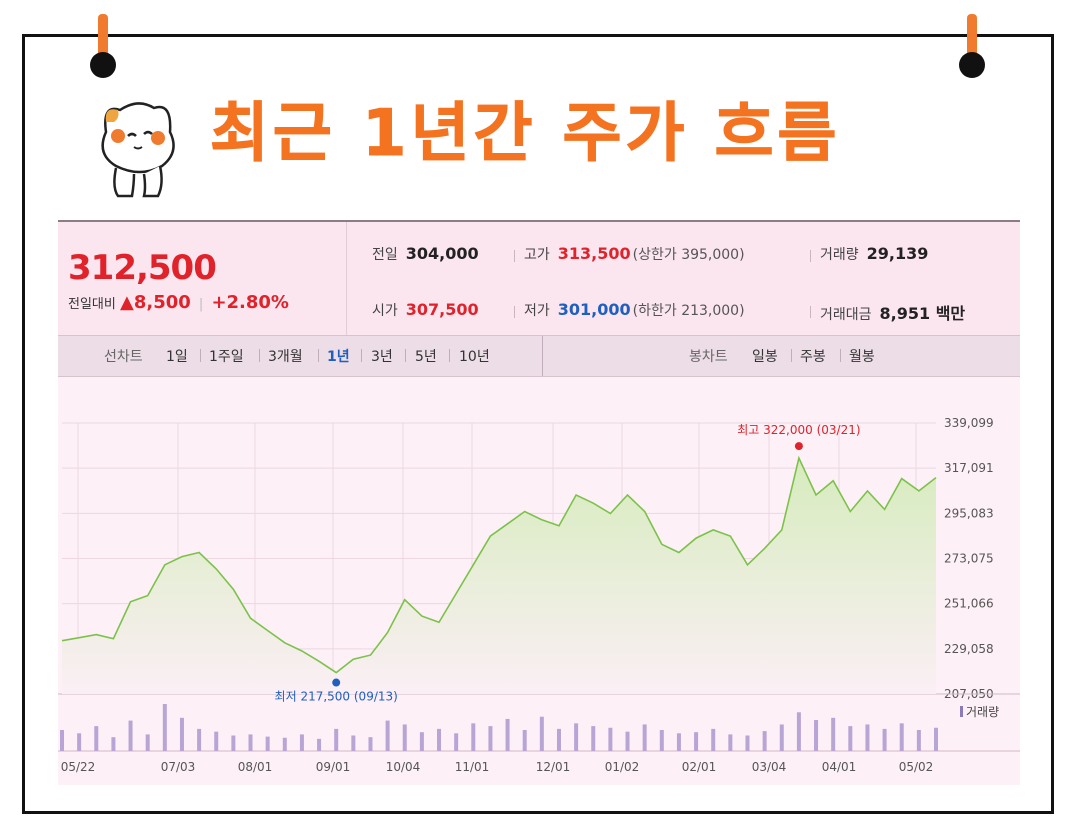  Describe the element at coordinates (123, 357) in the screenshot. I see `line-chart-label: 선차트` at that location.